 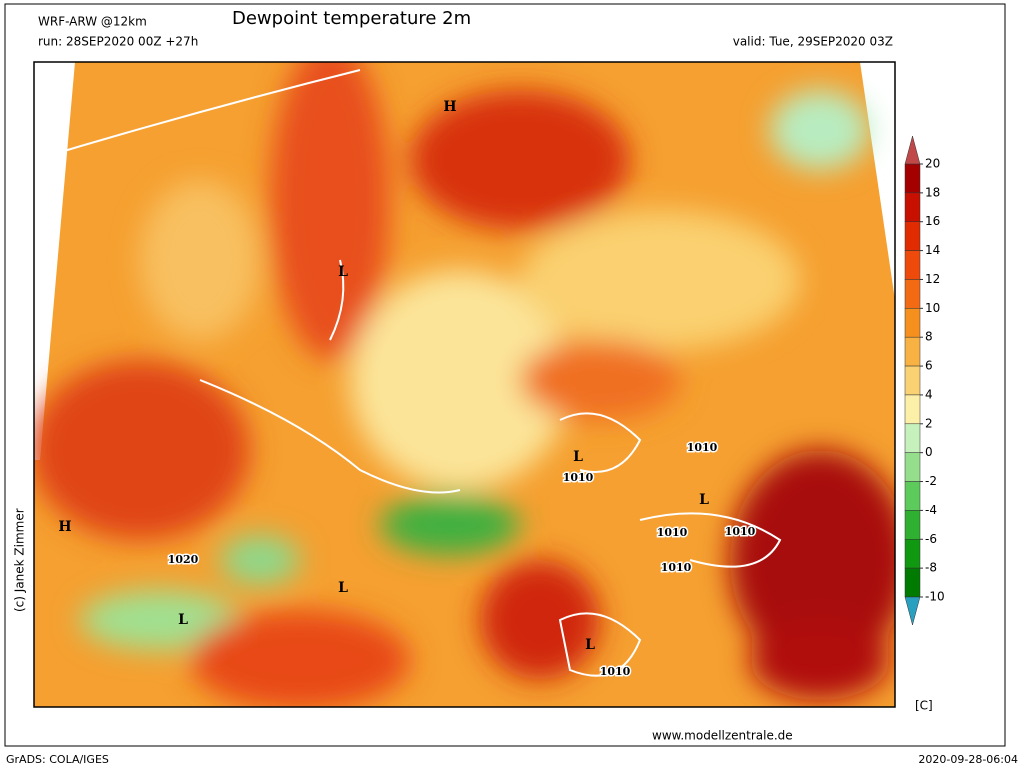 What do you see at coordinates (912, 611) in the screenshot?
I see `colorbar-under` at bounding box center [912, 611].